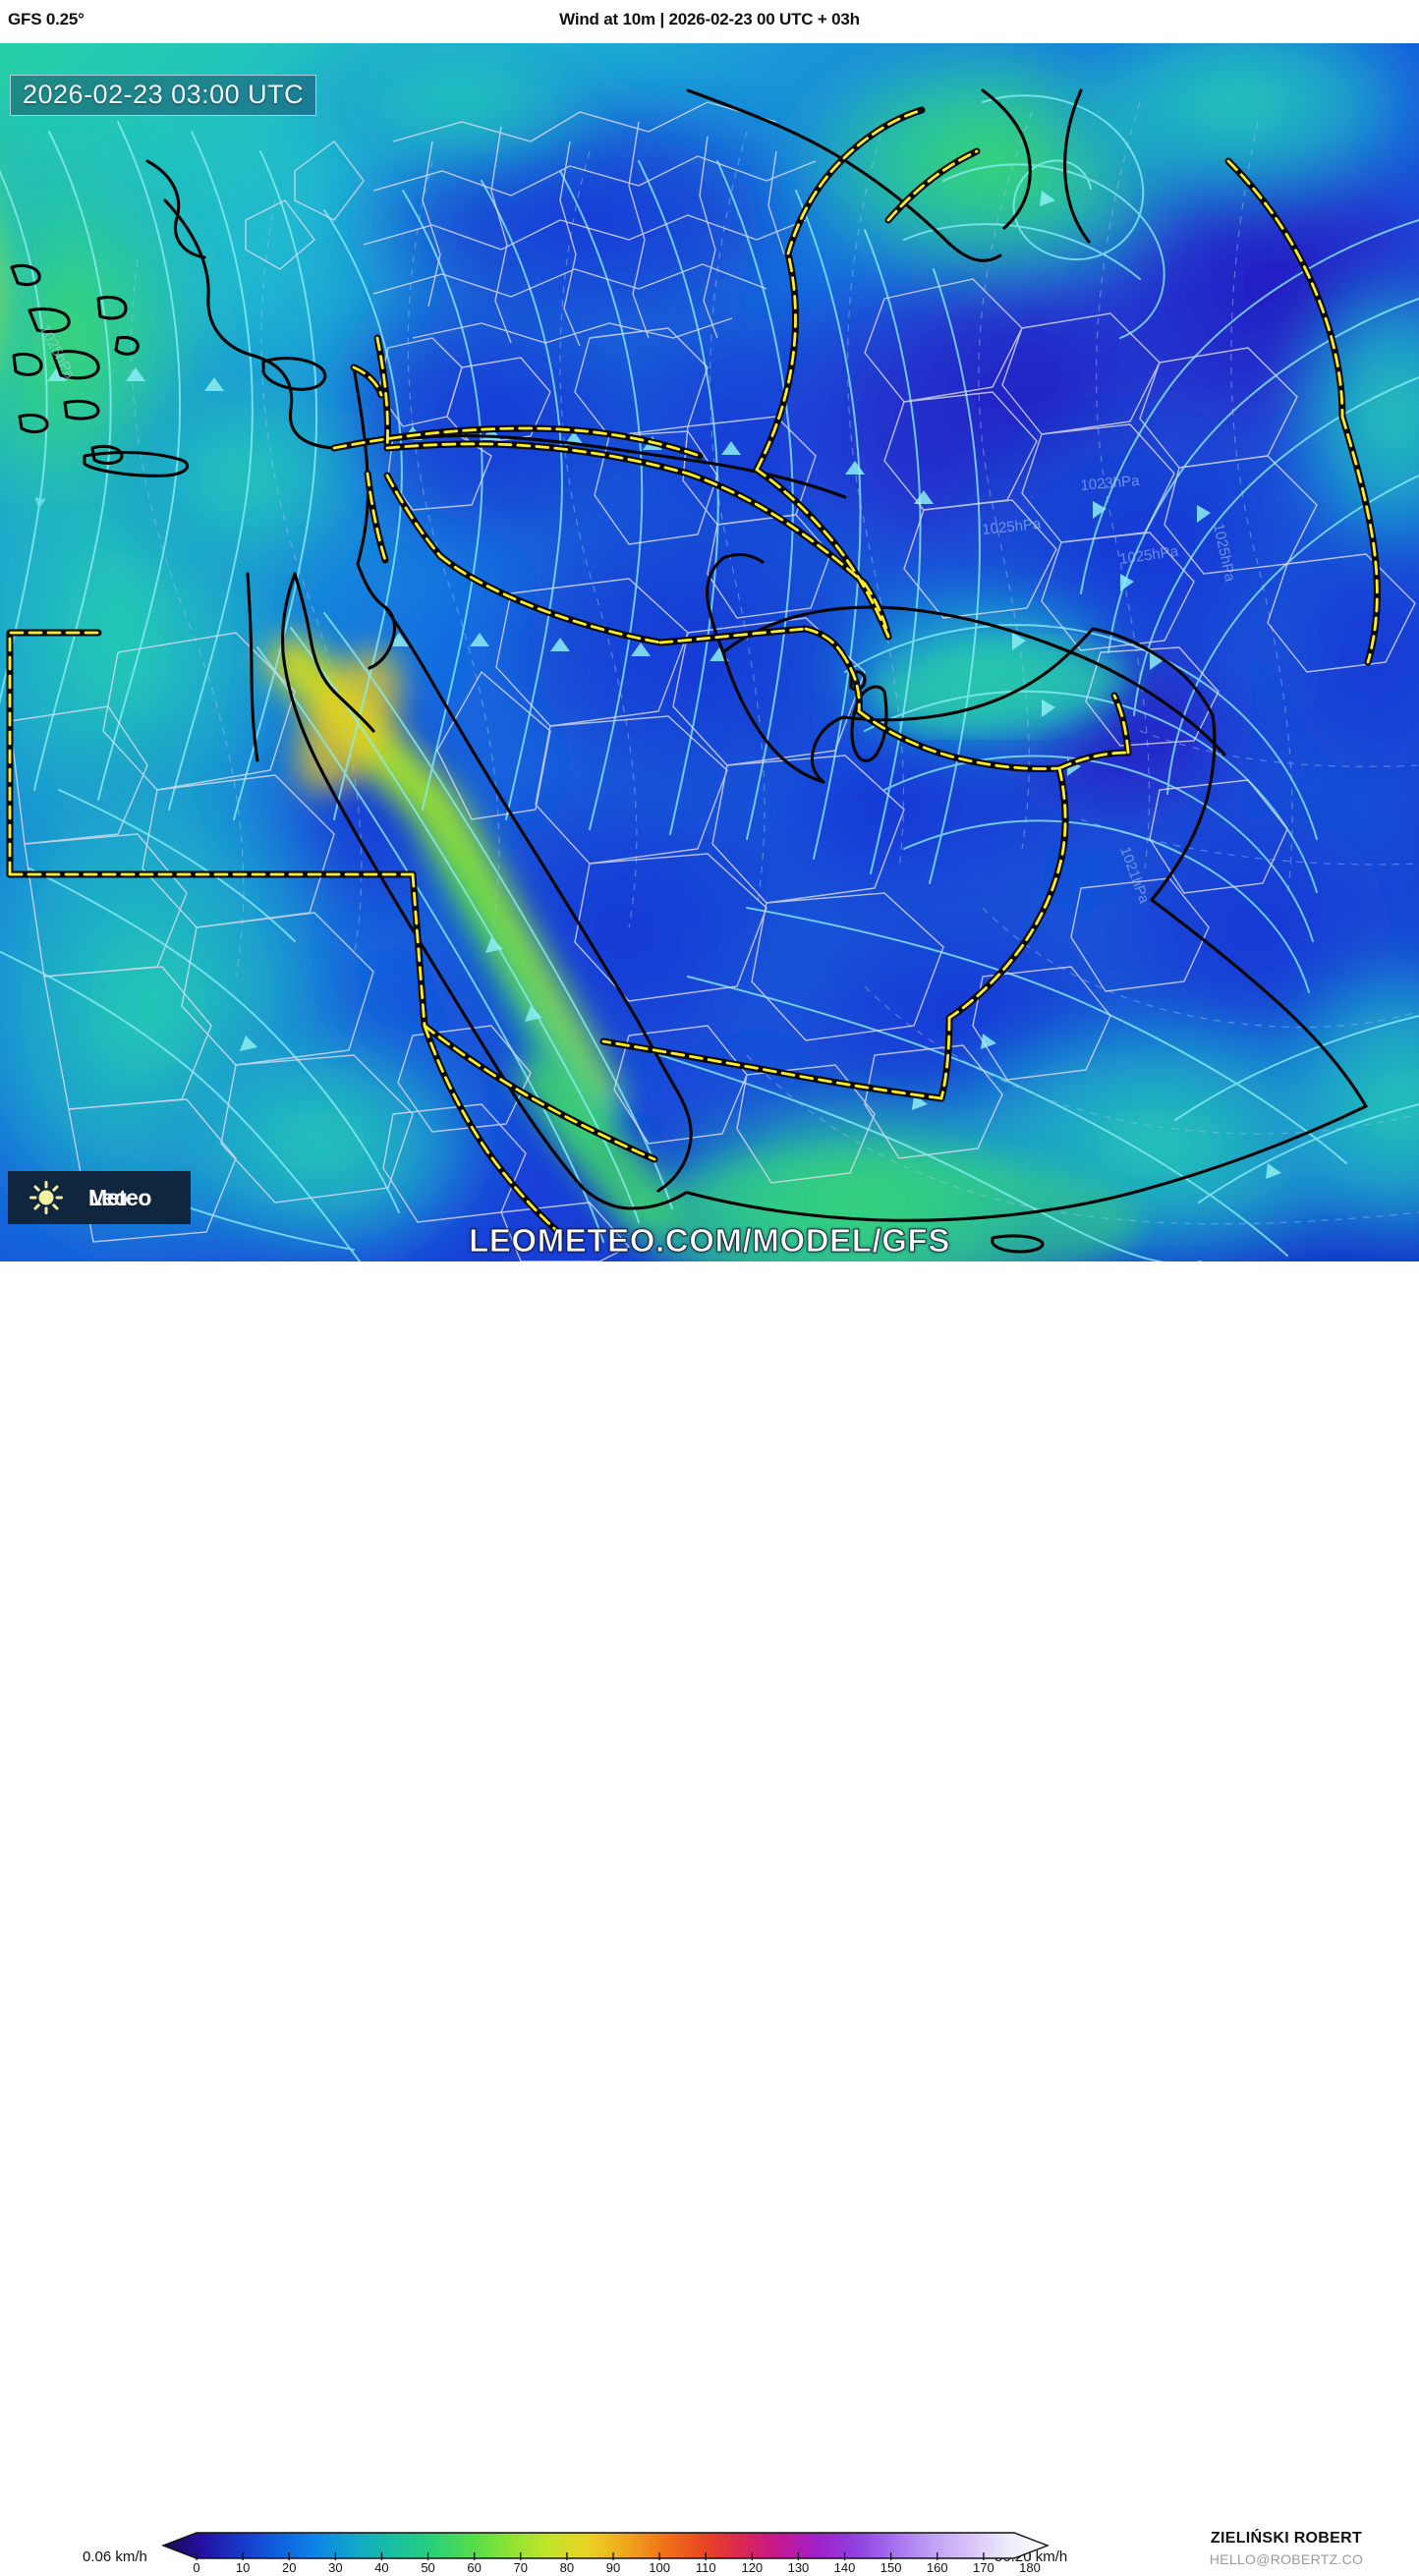 Image resolution: width=1419 pixels, height=2576 pixels. I want to click on author-email: HELLO@ROBERTZ.CO, so click(1286, 2559).